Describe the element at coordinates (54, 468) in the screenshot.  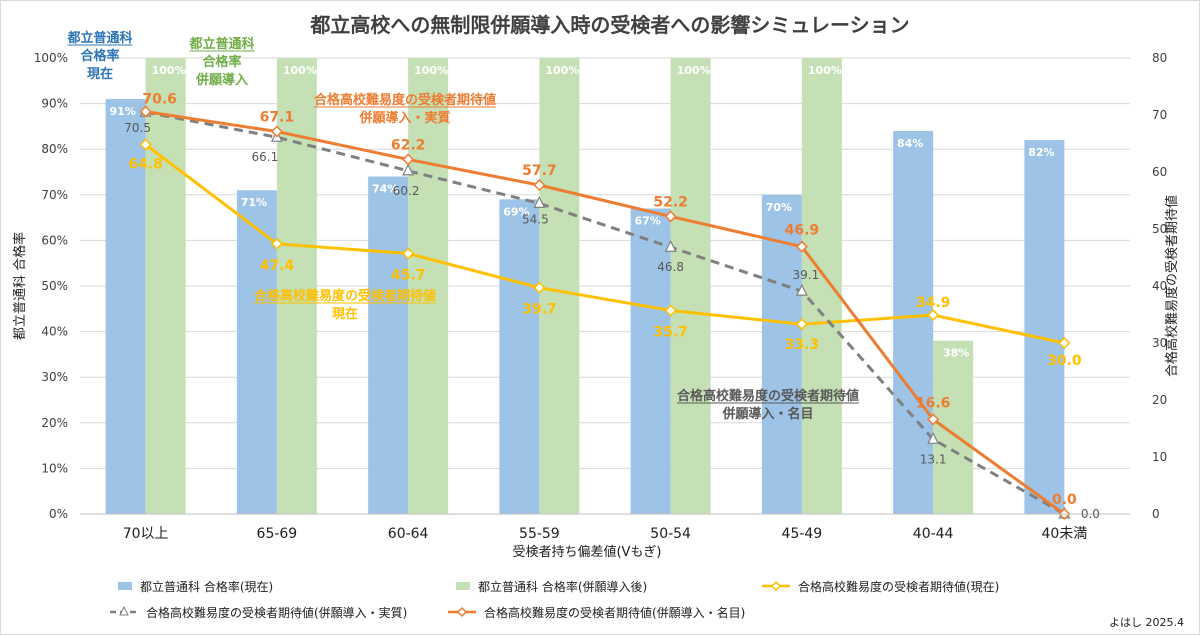
I see `y-left-tick-label: 10%` at that location.